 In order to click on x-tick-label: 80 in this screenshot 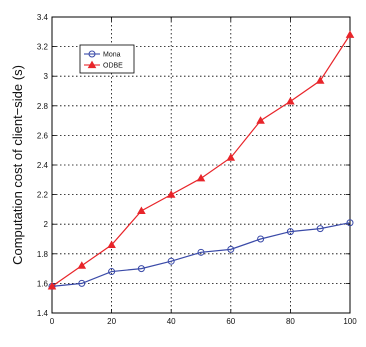, I will do `click(290, 321)`.